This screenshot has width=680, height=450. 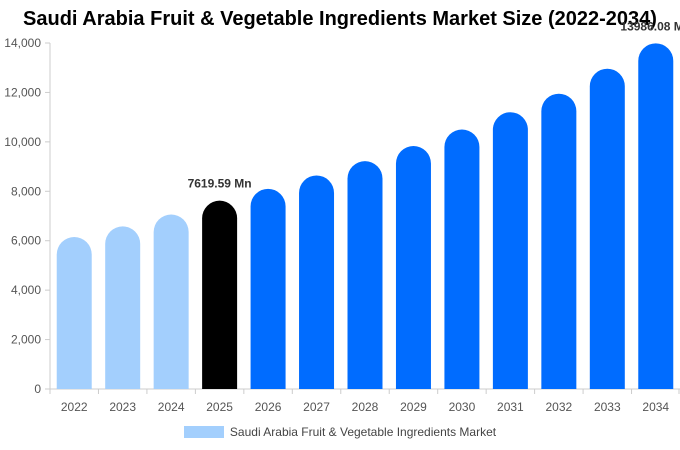 I want to click on y-tick-label: 6,000, so click(x=26, y=241).